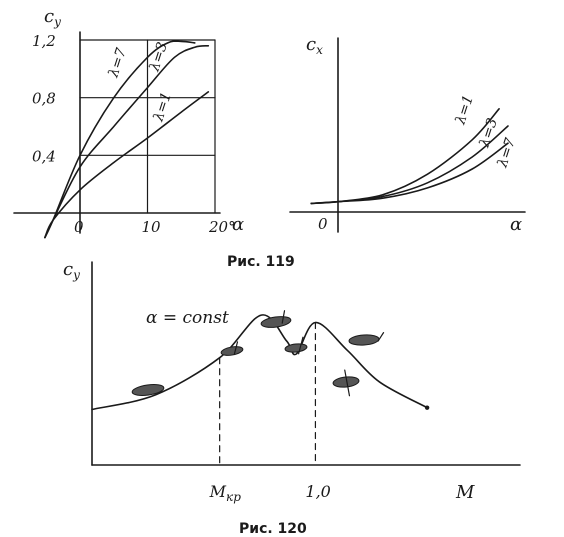  Describe the element at coordinates (516, 224) in the screenshot. I see `cx-alpha-x-axis-label: α` at that location.